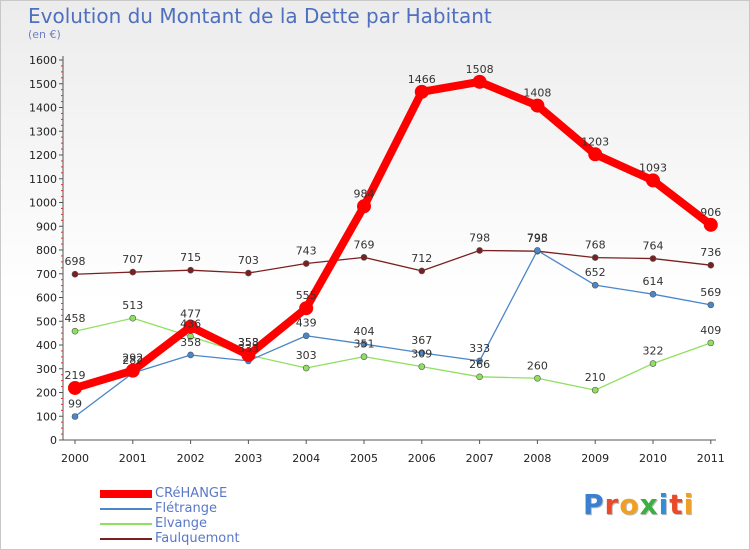 Image resolution: width=750 pixels, height=550 pixels. Describe the element at coordinates (306, 458) in the screenshot. I see `x-tick-label: 2004` at that location.